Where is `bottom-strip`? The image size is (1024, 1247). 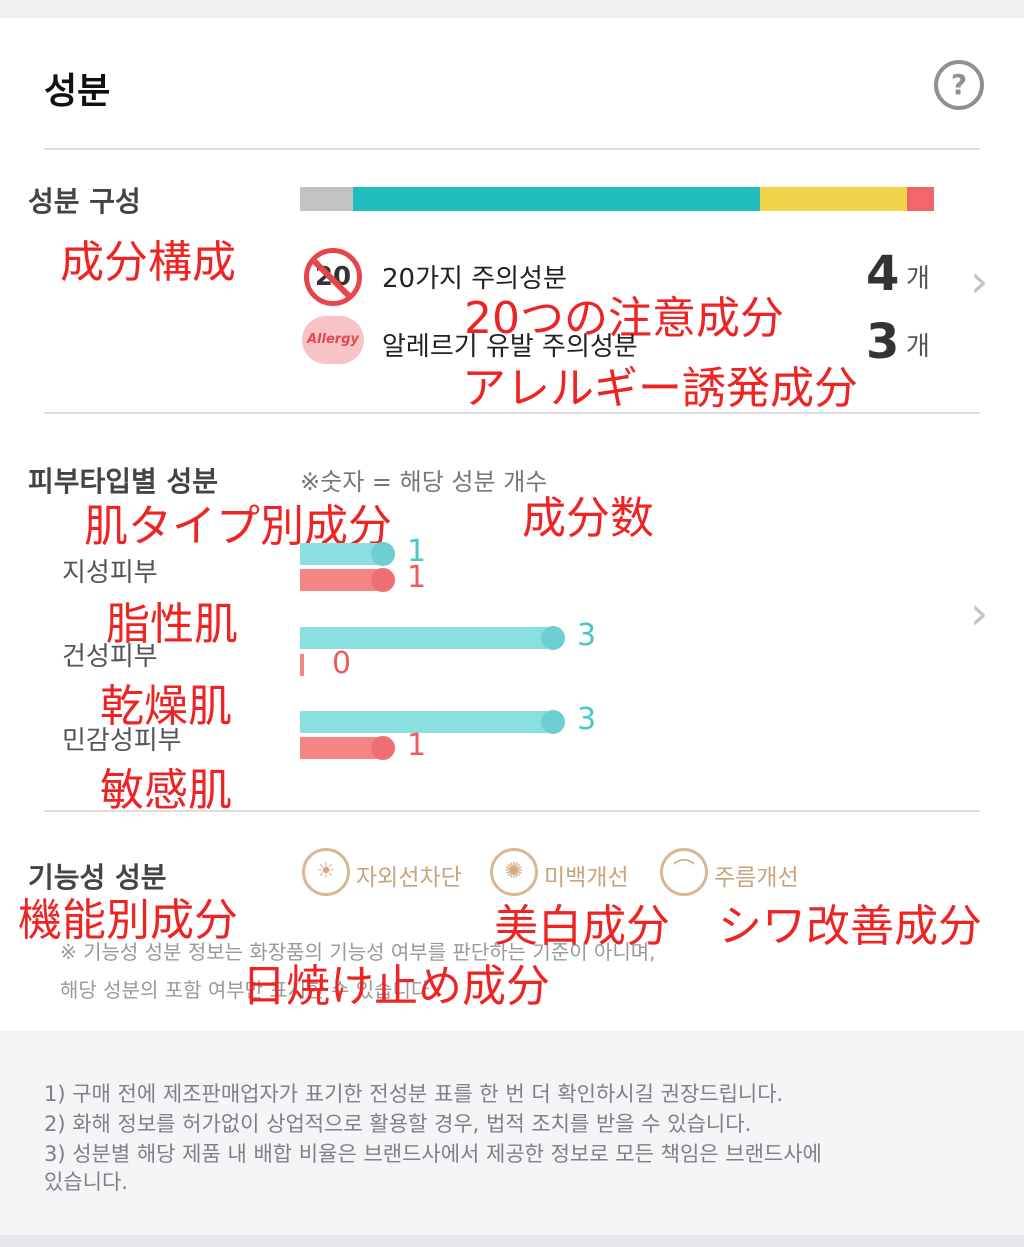 bottom-strip is located at coordinates (512, 1241).